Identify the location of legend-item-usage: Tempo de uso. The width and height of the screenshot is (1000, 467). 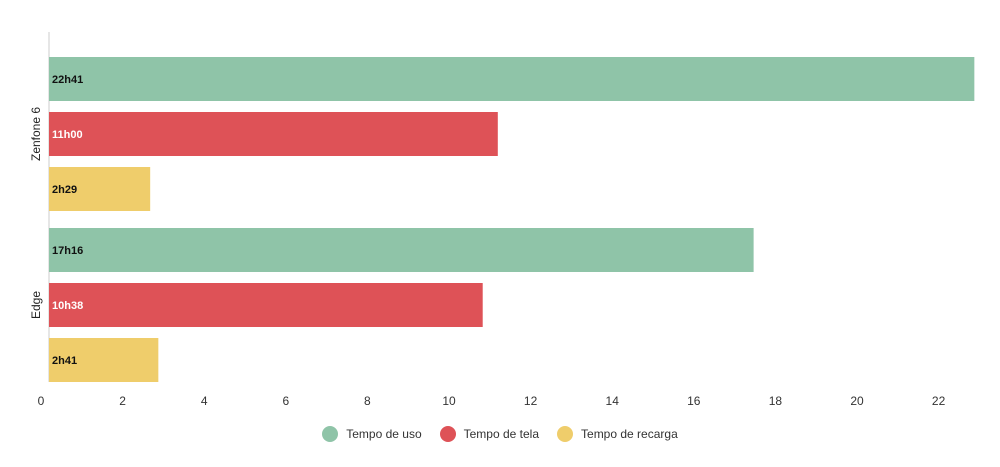
(372, 434).